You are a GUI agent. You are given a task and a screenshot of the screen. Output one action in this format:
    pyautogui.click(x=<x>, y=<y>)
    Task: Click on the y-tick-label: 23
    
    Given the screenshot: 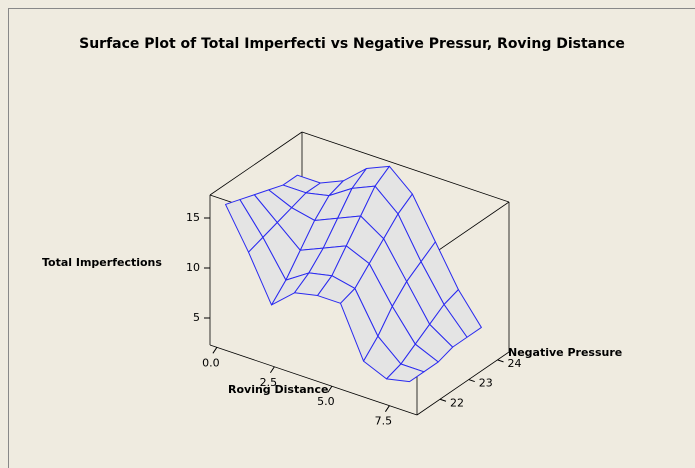 What is the action you would take?
    pyautogui.click(x=486, y=383)
    